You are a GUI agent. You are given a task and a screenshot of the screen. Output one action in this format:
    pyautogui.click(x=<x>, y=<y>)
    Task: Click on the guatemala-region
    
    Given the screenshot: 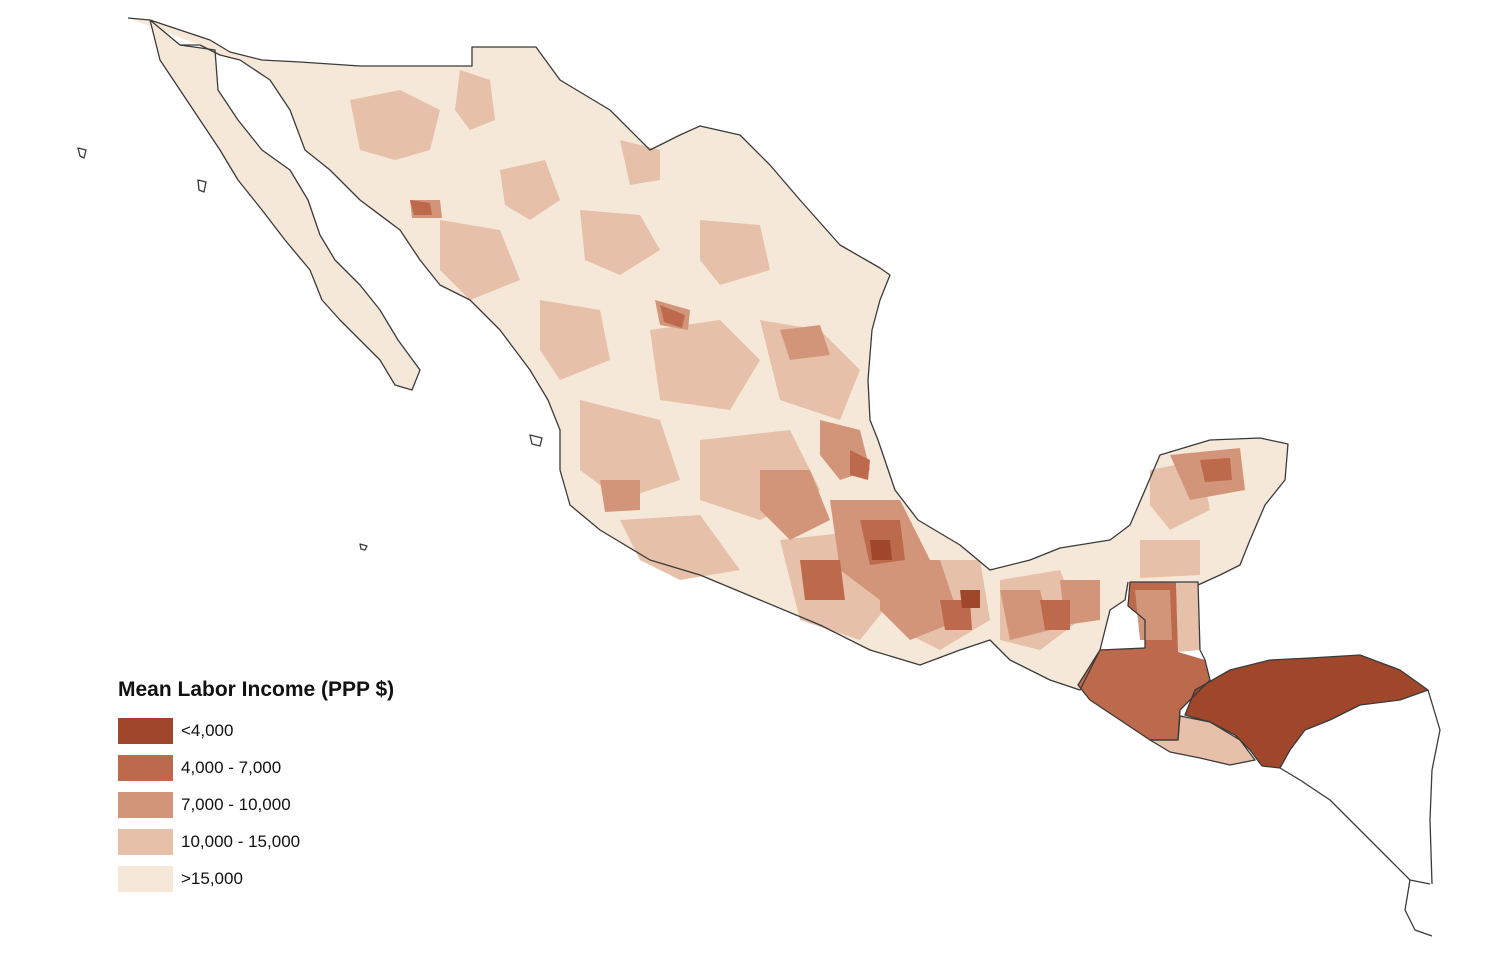 What is the action you would take?
    pyautogui.click(x=1144, y=661)
    